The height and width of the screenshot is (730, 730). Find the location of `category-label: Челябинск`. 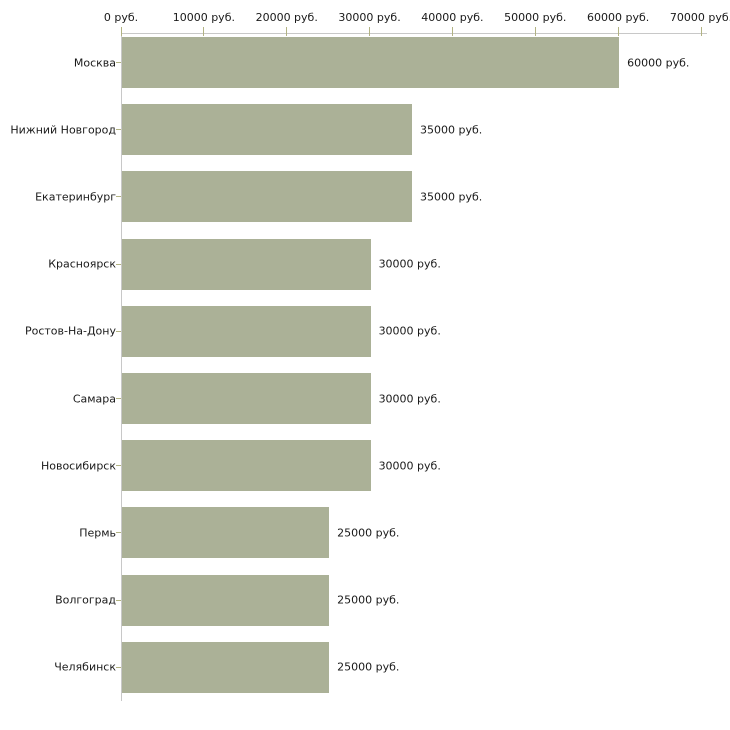

category-label: Челябинск is located at coordinates (85, 667).